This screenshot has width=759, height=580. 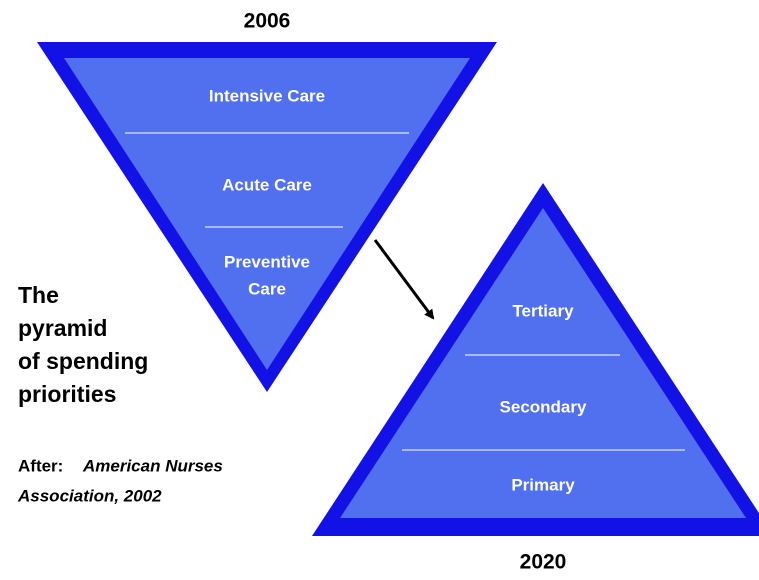 What do you see at coordinates (267, 95) in the screenshot?
I see `level-label: Intensive Care` at bounding box center [267, 95].